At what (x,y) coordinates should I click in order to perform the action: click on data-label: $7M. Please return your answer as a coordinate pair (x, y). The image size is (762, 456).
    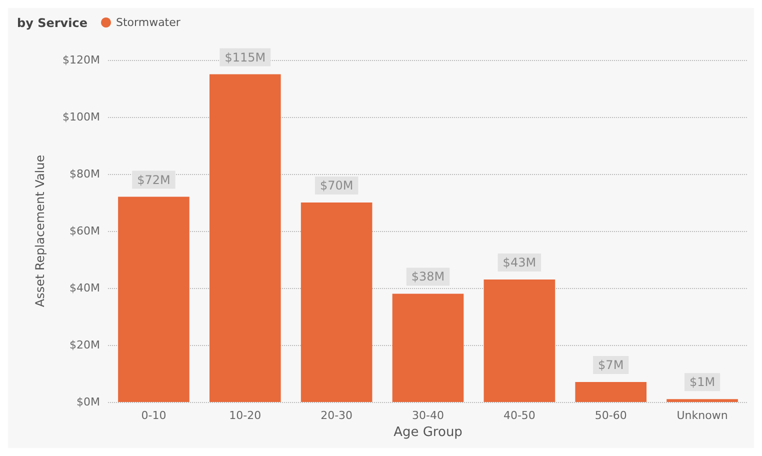
    Looking at the image, I should click on (611, 365).